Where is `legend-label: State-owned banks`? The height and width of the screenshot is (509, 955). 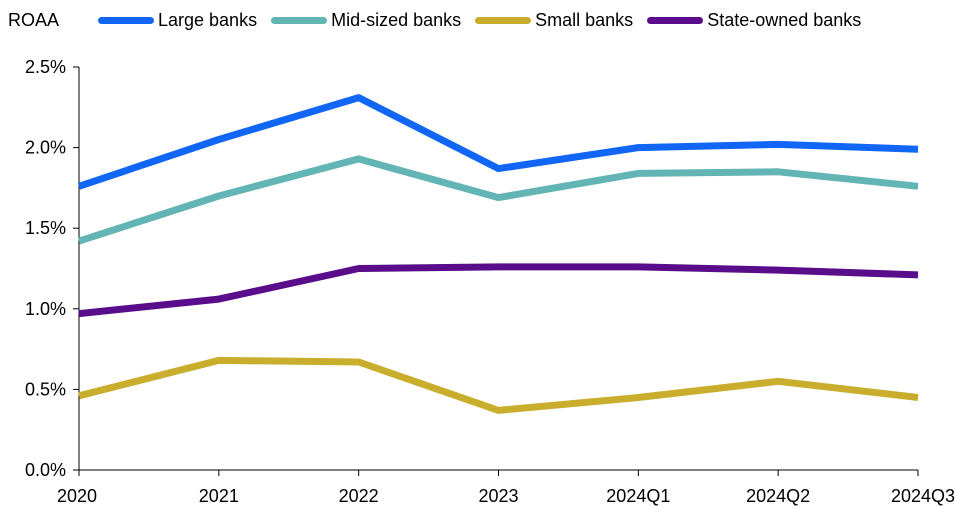 legend-label: State-owned banks is located at coordinates (784, 20).